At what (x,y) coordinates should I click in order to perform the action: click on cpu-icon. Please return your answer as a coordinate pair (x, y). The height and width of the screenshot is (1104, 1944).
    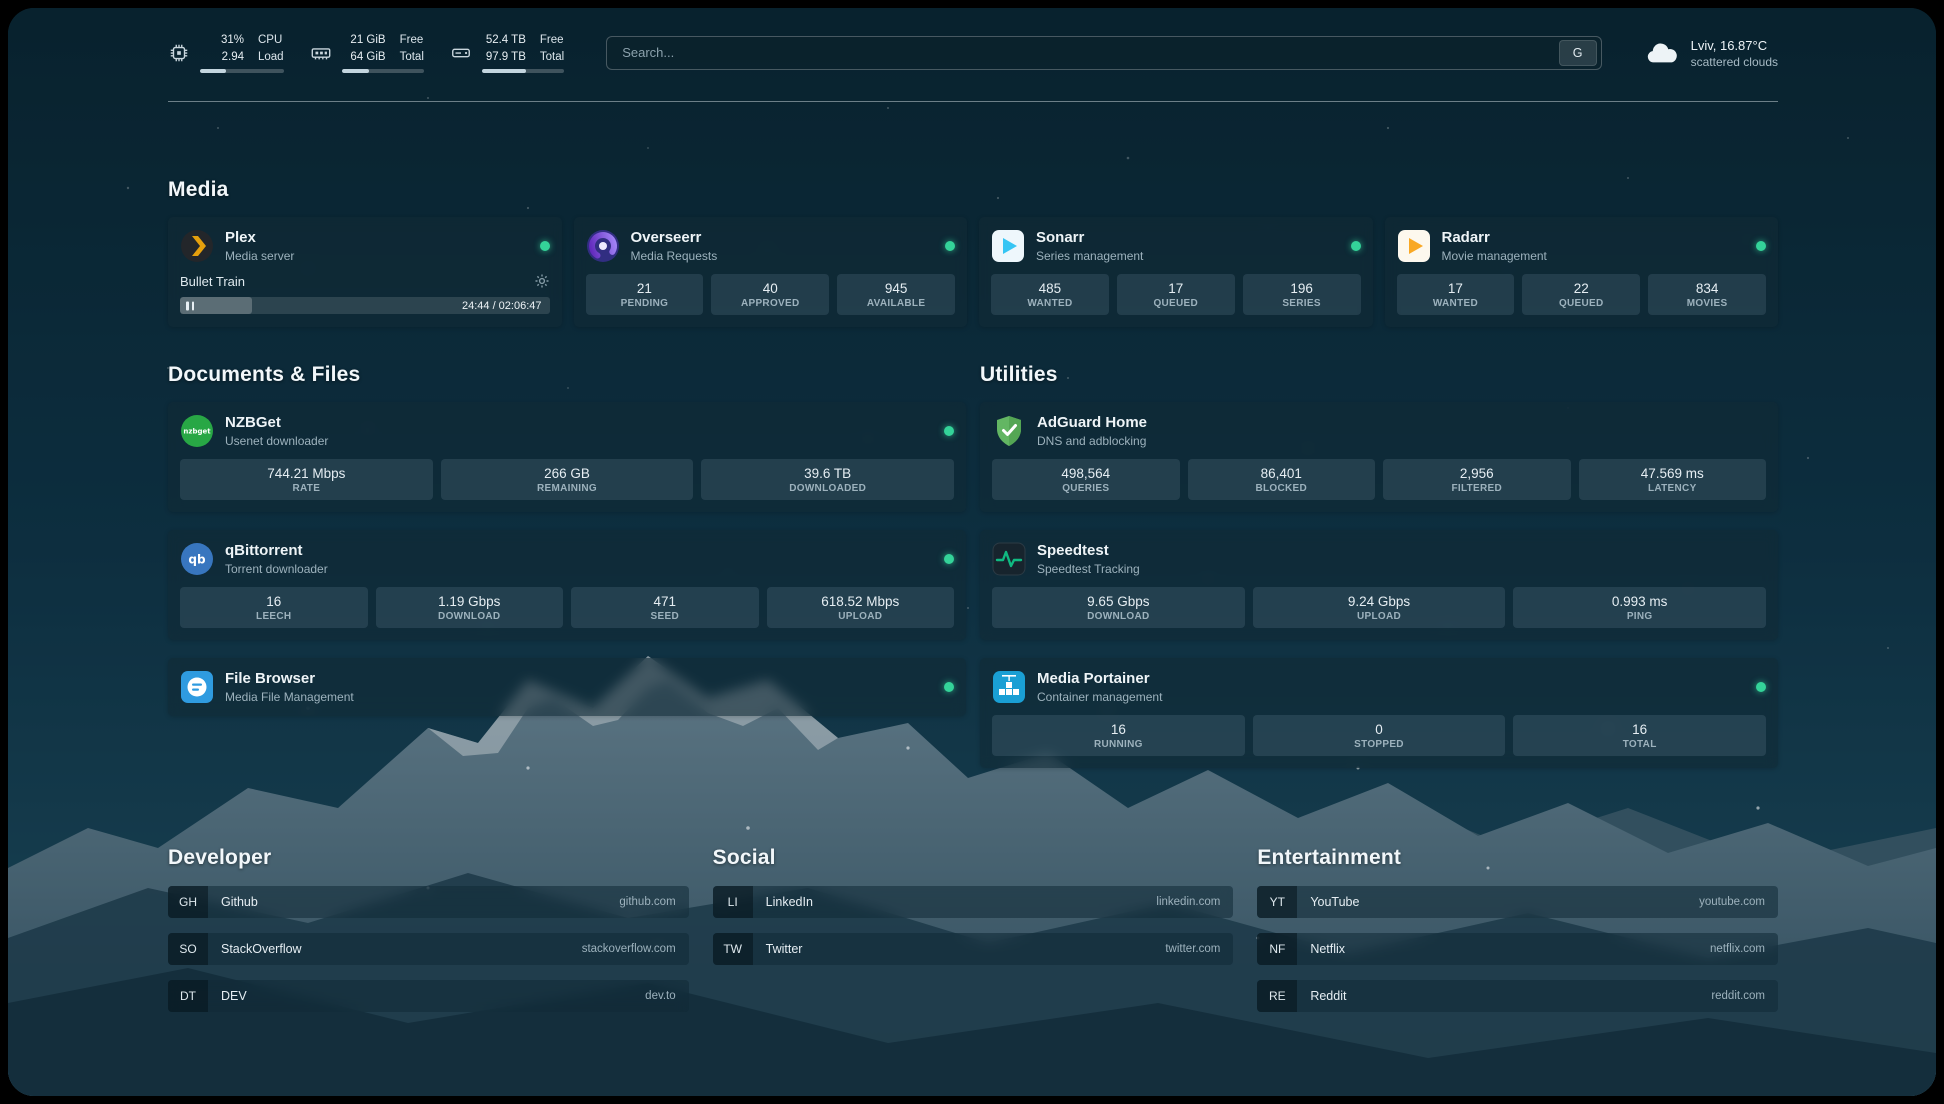
    Looking at the image, I should click on (179, 52).